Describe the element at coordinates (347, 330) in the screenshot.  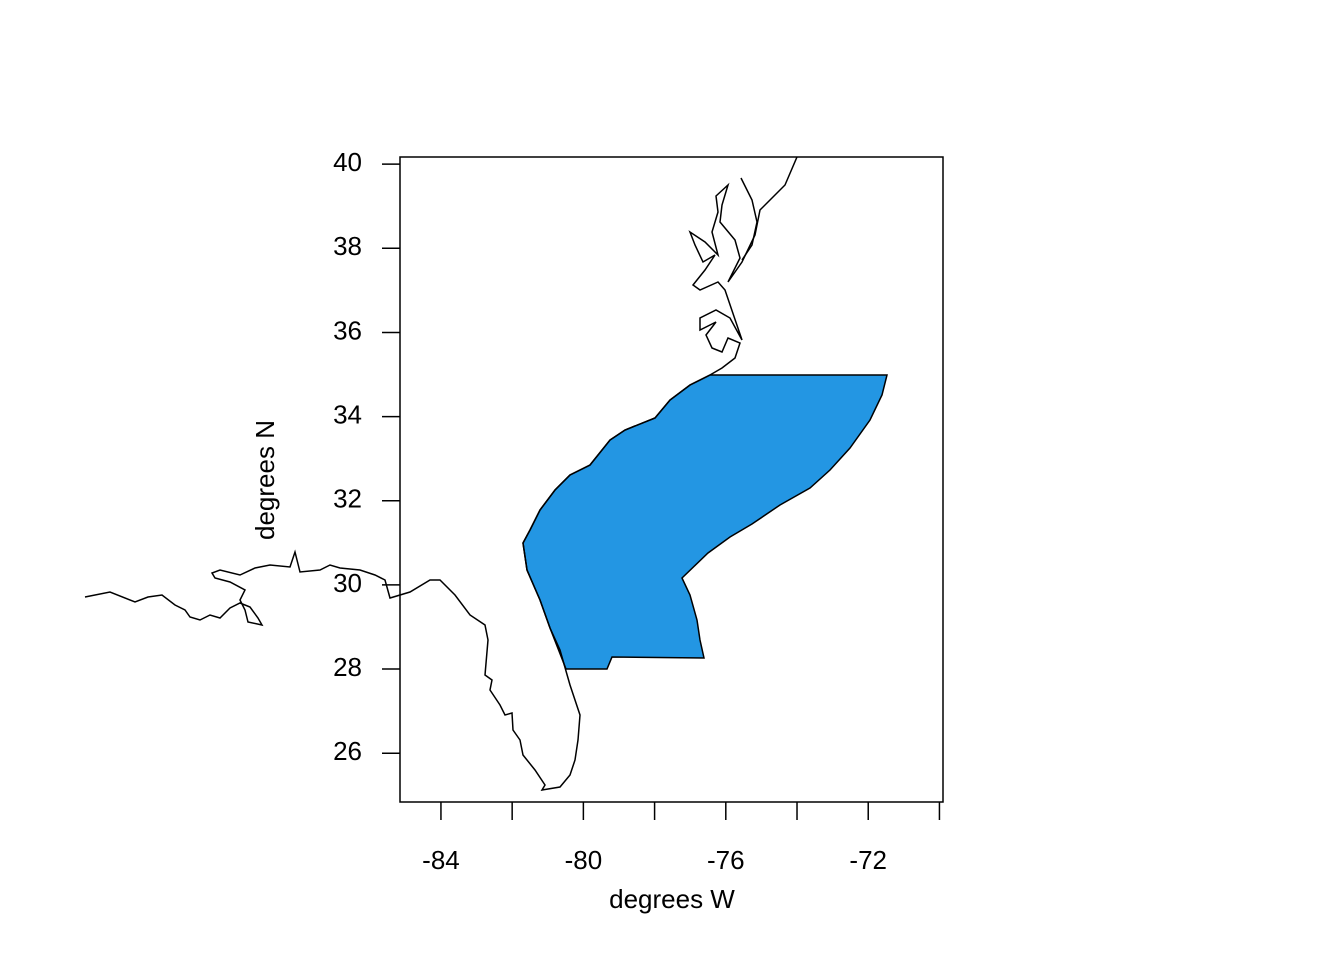
I see `y-tick-label: 36` at that location.